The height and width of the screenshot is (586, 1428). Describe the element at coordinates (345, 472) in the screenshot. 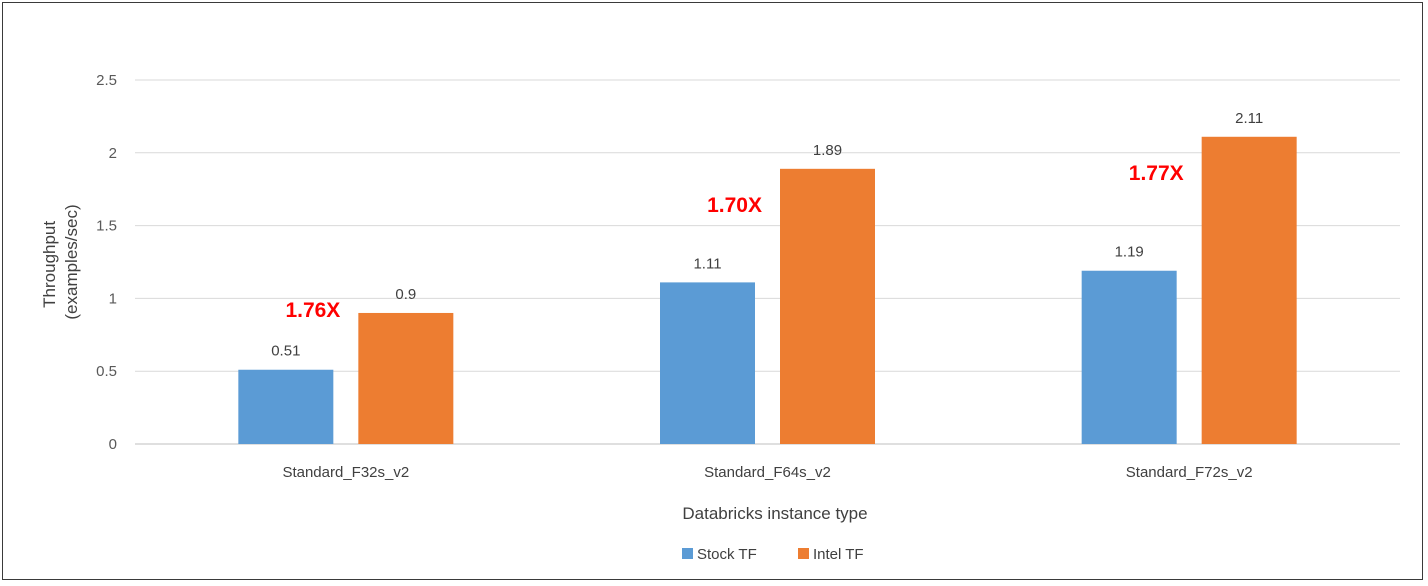

I see `x-tick-label: Standard_F32s_v2` at that location.